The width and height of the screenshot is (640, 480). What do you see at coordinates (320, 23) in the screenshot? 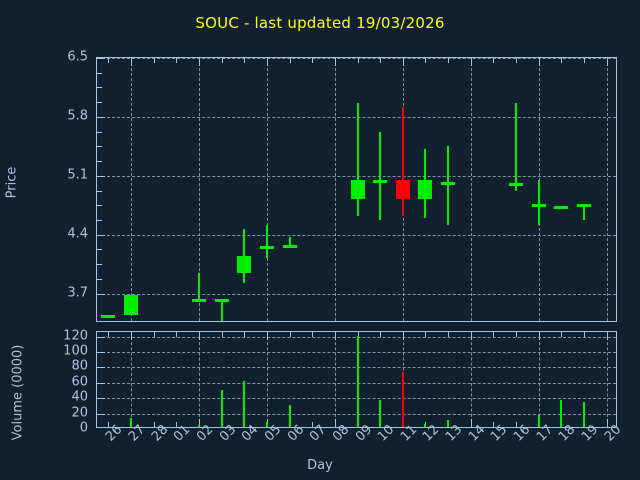
I see `chart-title: SOUC - last updated 19/03/2026` at bounding box center [320, 23].